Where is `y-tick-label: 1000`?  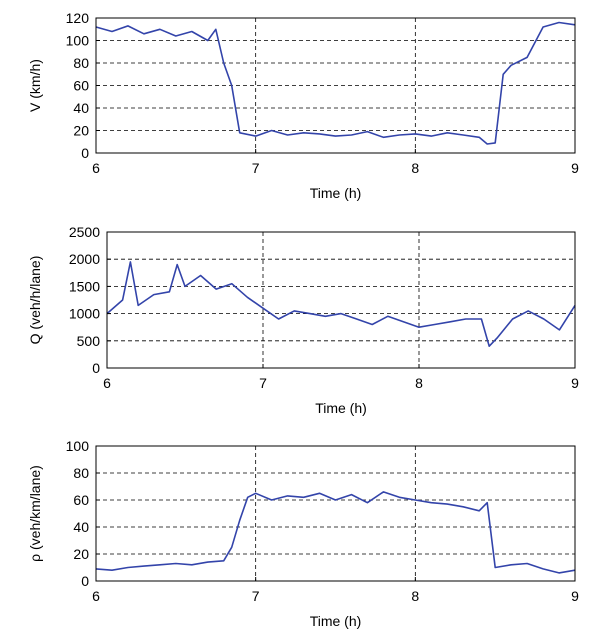 y-tick-label: 1000 is located at coordinates (84, 314).